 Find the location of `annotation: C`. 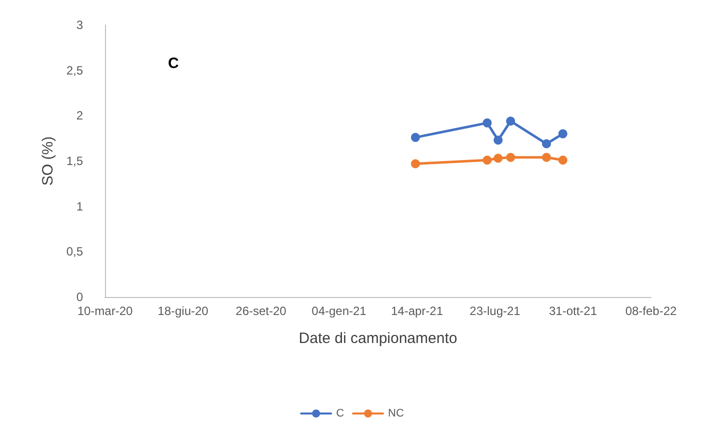

annotation: C is located at coordinates (173, 63).